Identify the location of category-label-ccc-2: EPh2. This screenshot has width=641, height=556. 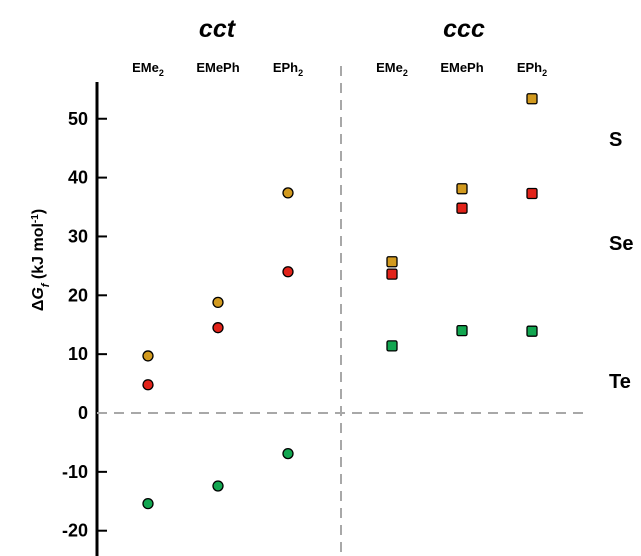
(532, 69).